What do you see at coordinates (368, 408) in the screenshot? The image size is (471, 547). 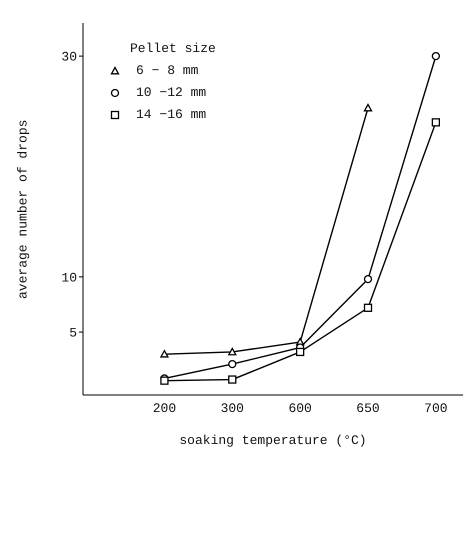 I see `x-tick-label: 650` at bounding box center [368, 408].